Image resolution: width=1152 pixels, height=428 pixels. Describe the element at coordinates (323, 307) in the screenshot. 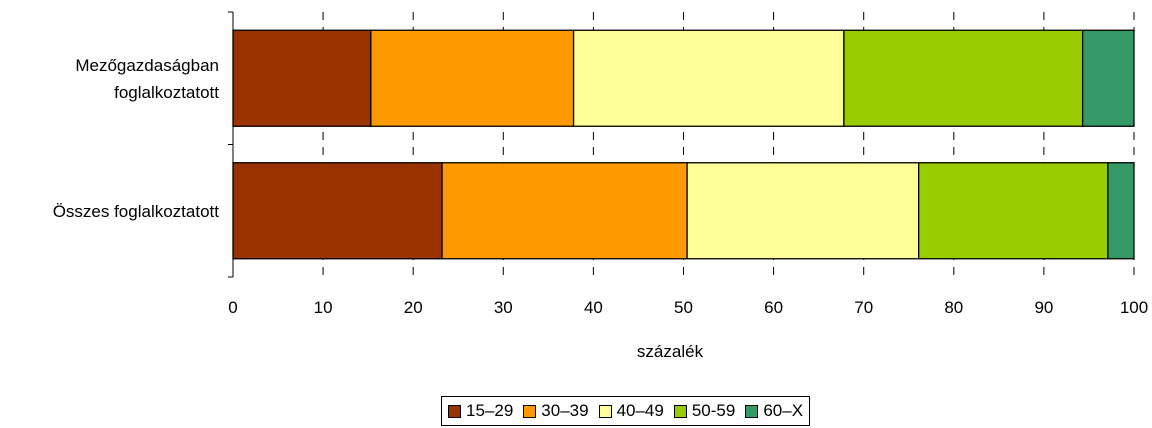

I see `x-tick-label: 10` at that location.